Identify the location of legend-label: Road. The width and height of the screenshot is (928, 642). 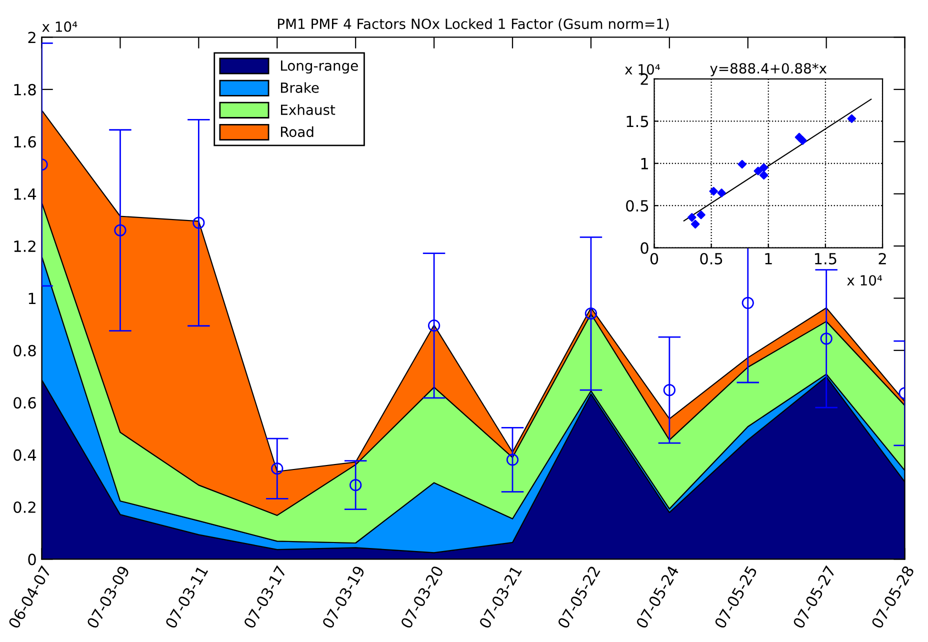
(297, 132).